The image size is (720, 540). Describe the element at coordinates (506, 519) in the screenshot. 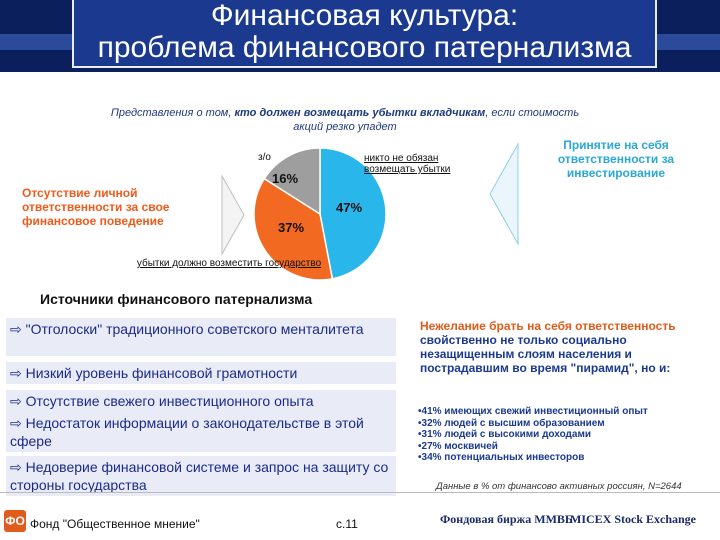

I see `micex-logo-ru: Фондовая биржа ММВБ` at that location.